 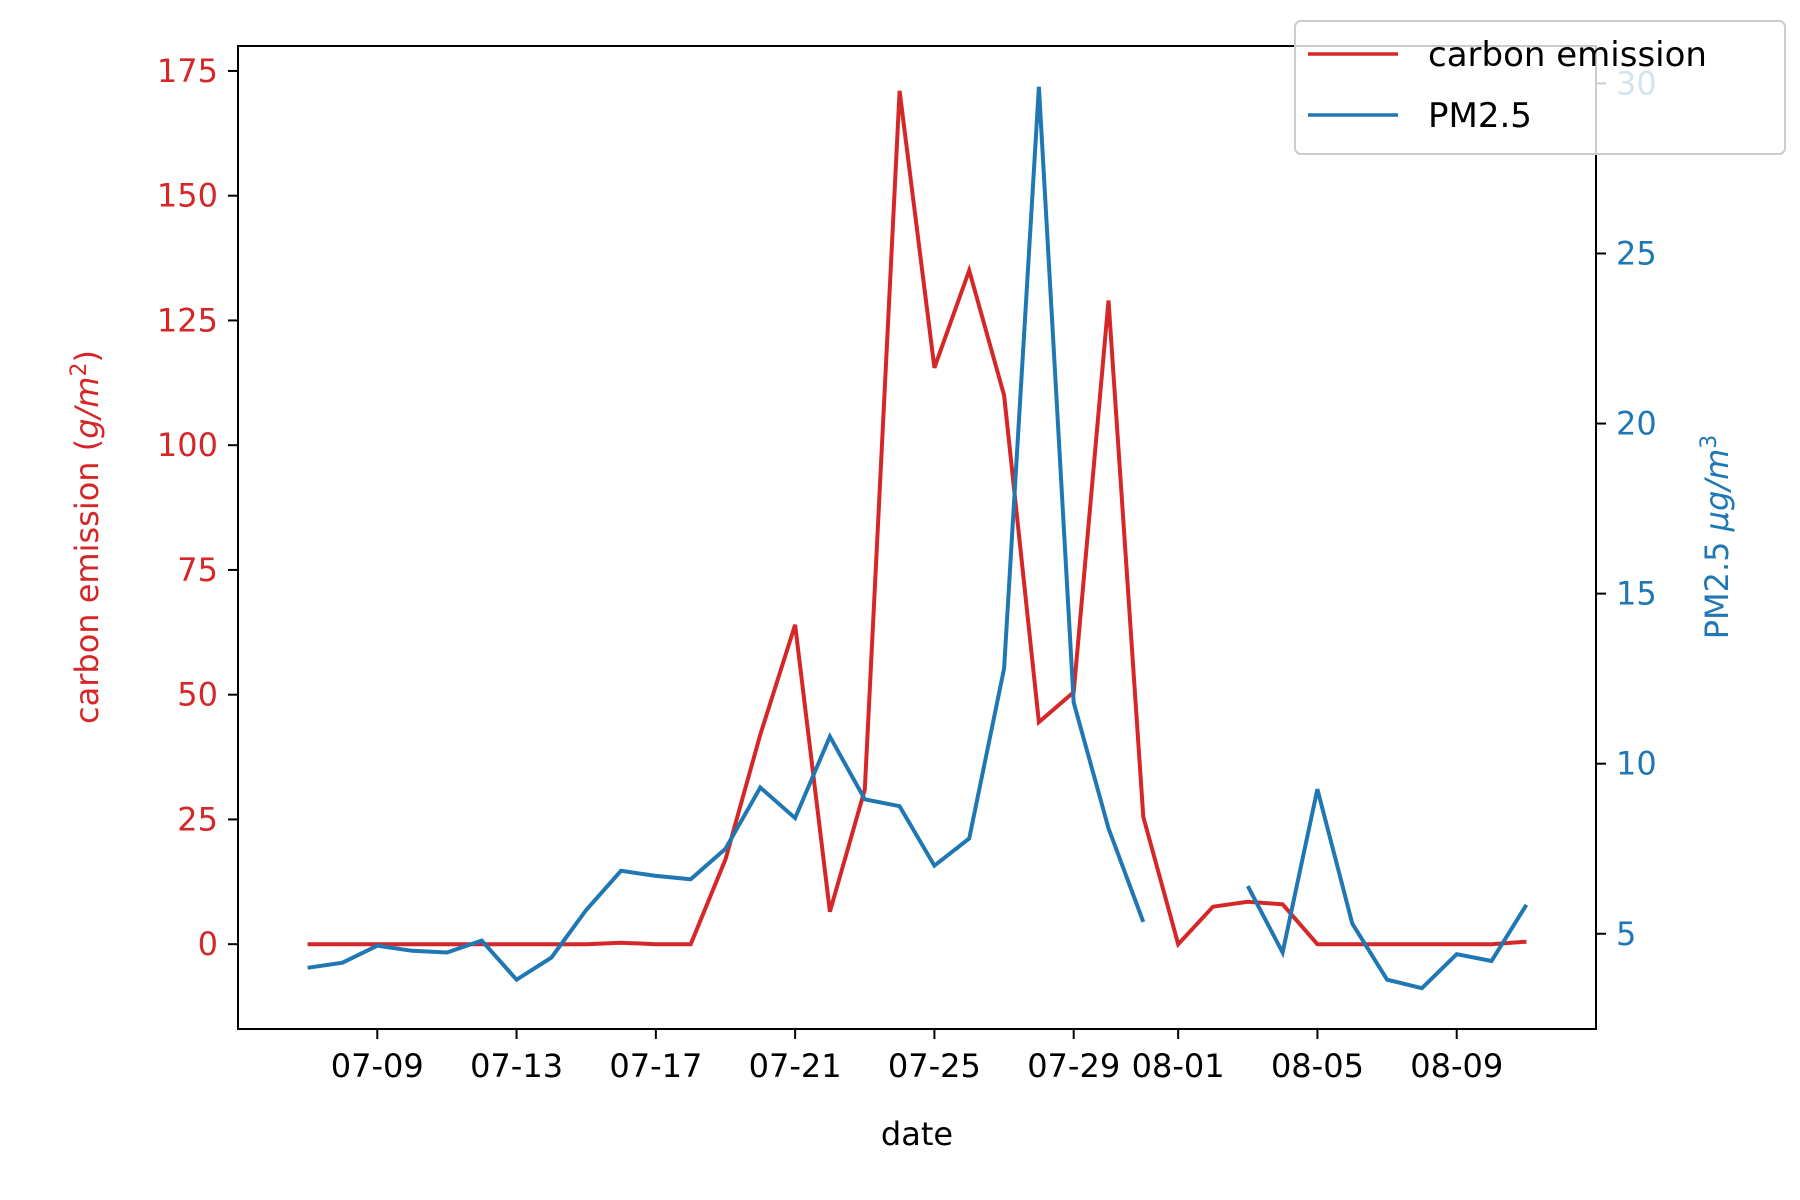 I want to click on legend-label-pm25: PM2.5, so click(x=1480, y=116).